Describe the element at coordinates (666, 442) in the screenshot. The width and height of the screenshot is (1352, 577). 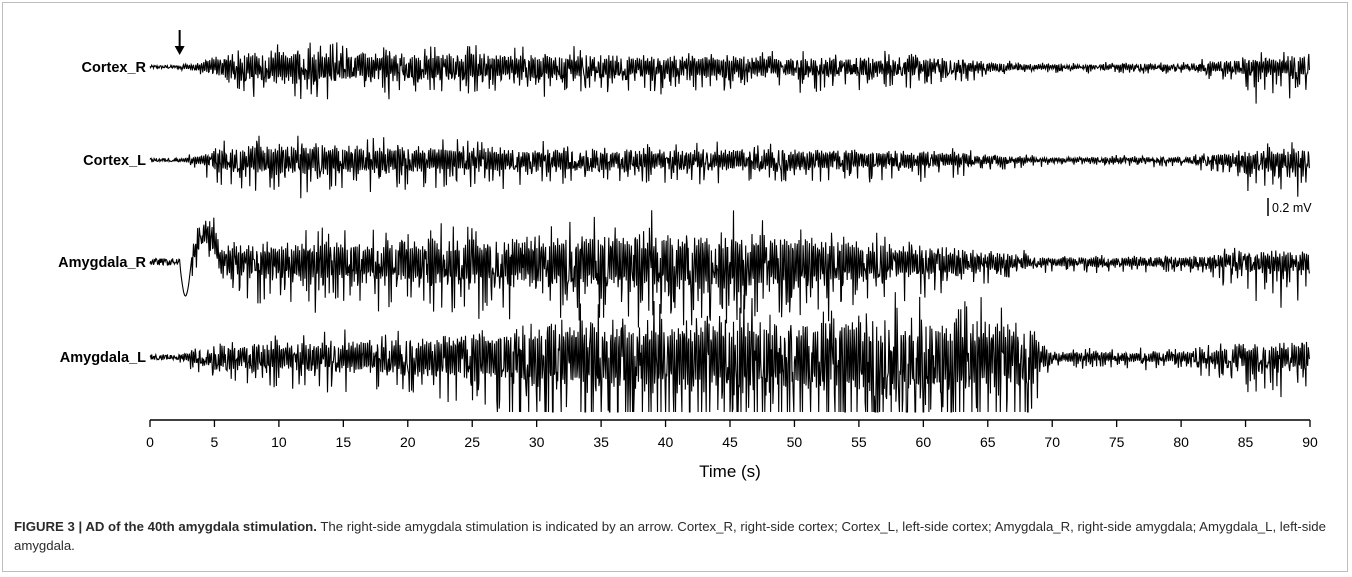
I see `x-tick-label: 40` at that location.